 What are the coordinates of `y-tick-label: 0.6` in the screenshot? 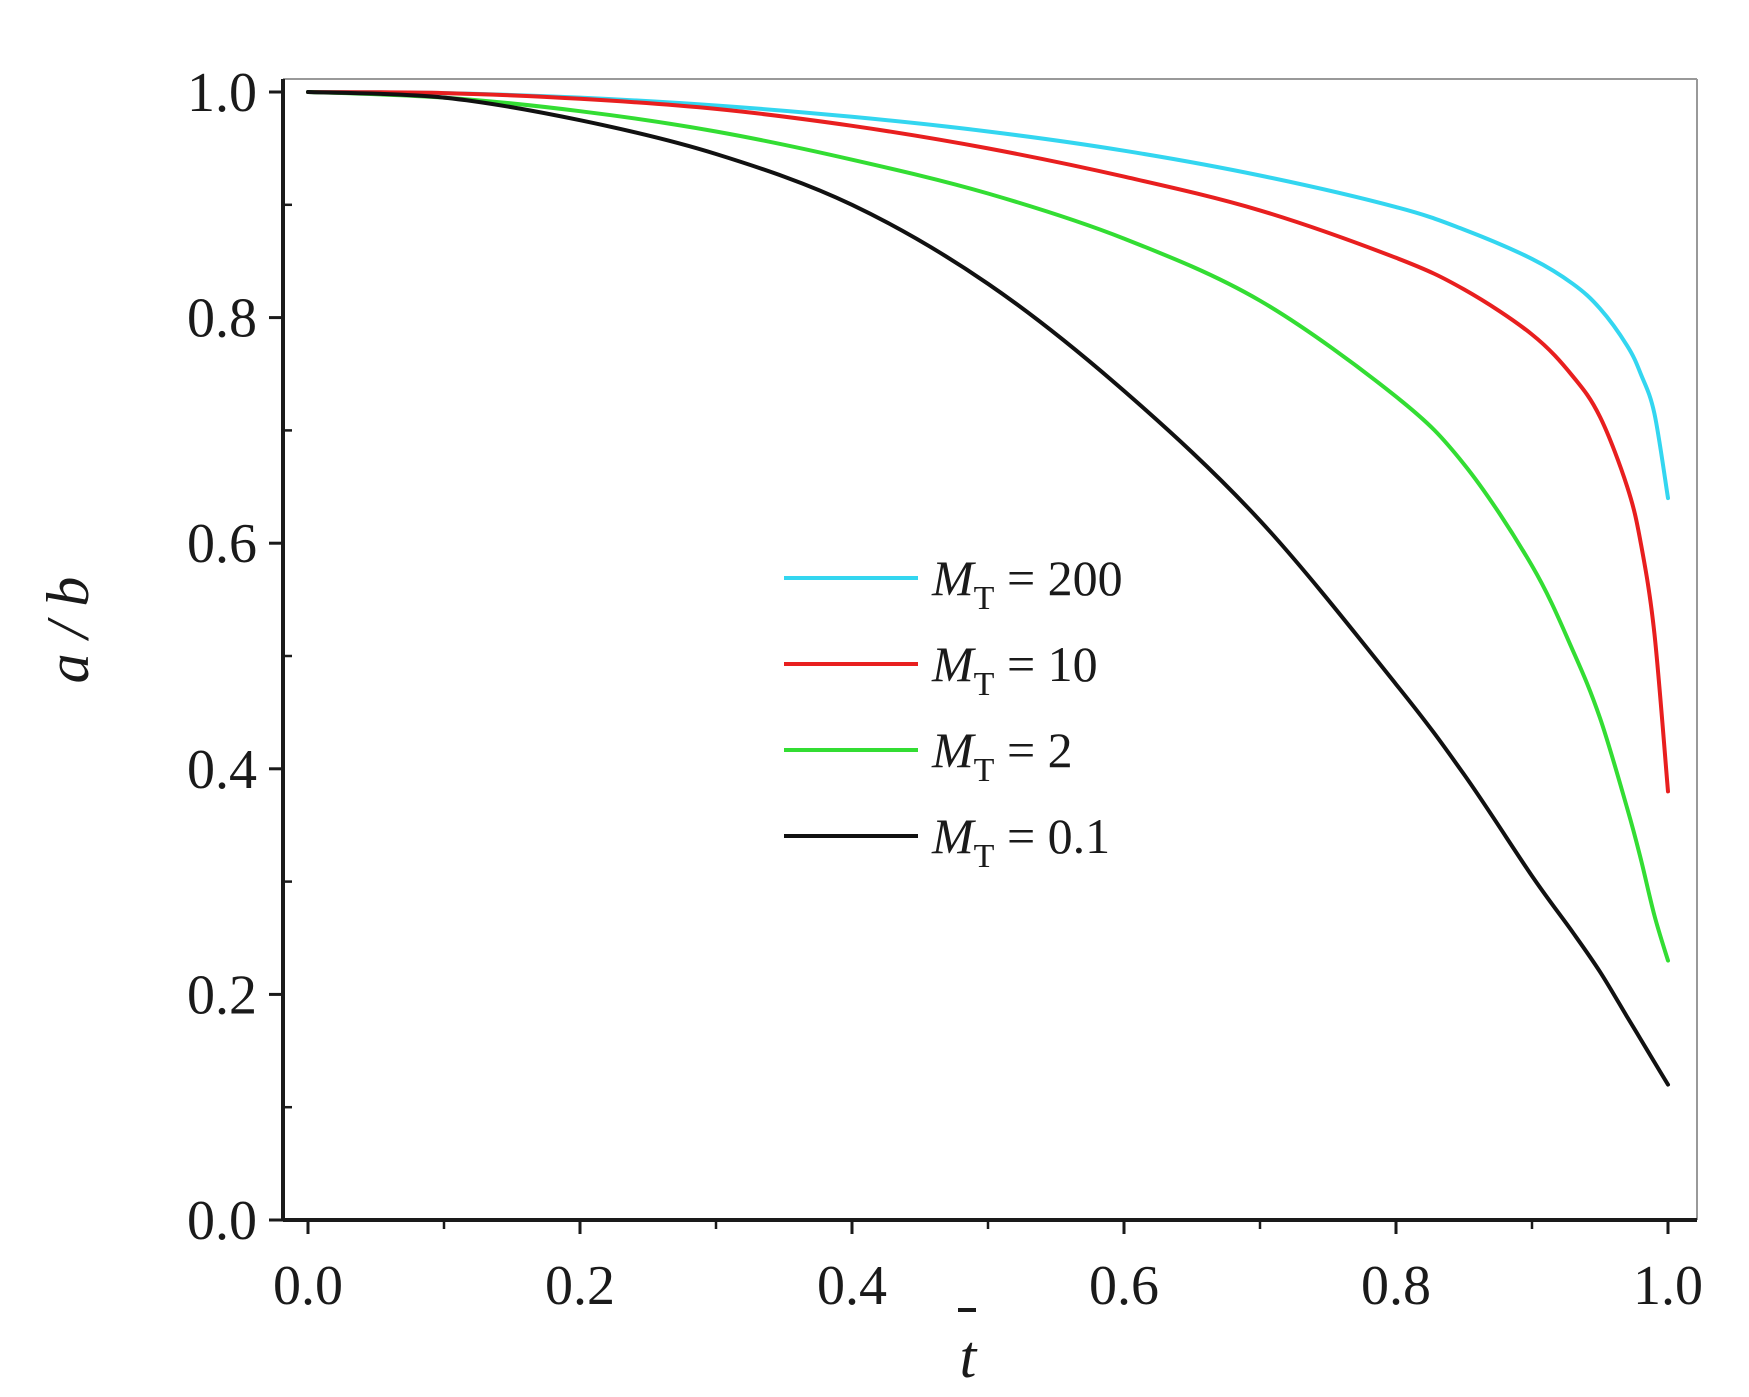 It's located at (222, 544).